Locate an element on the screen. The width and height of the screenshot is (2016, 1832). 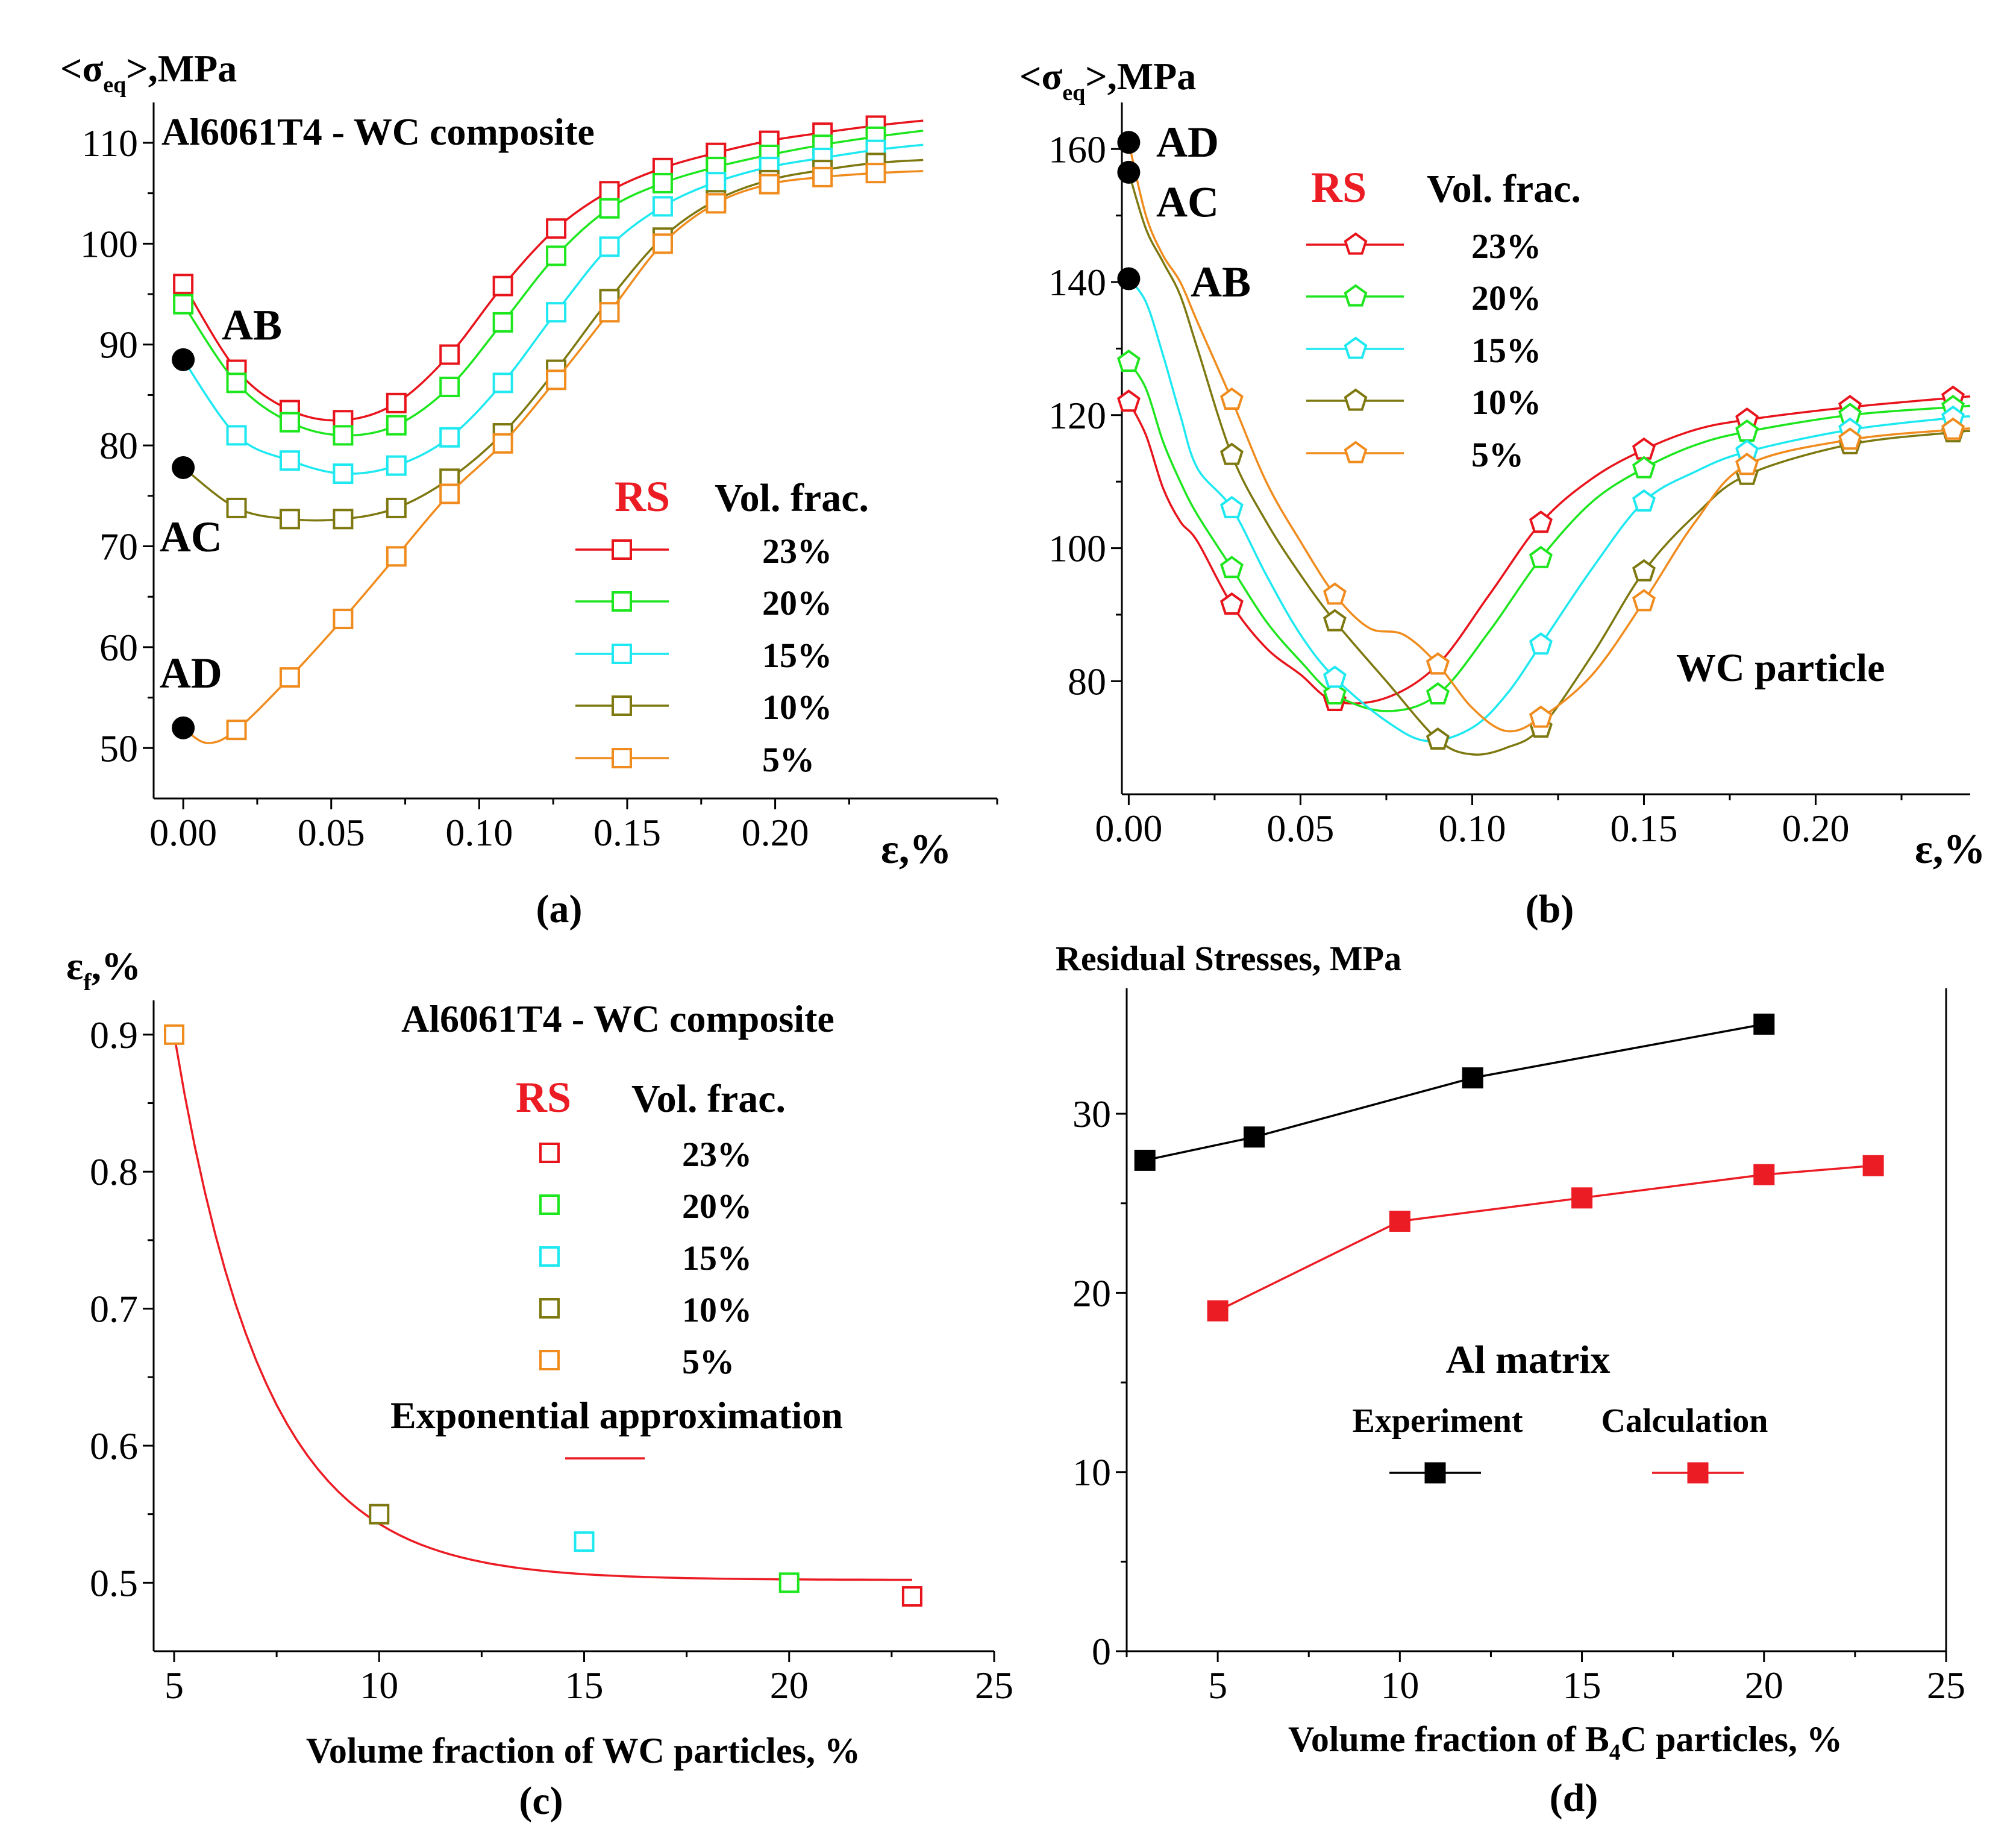
legend-marker-experiment is located at coordinates (1435, 1473).